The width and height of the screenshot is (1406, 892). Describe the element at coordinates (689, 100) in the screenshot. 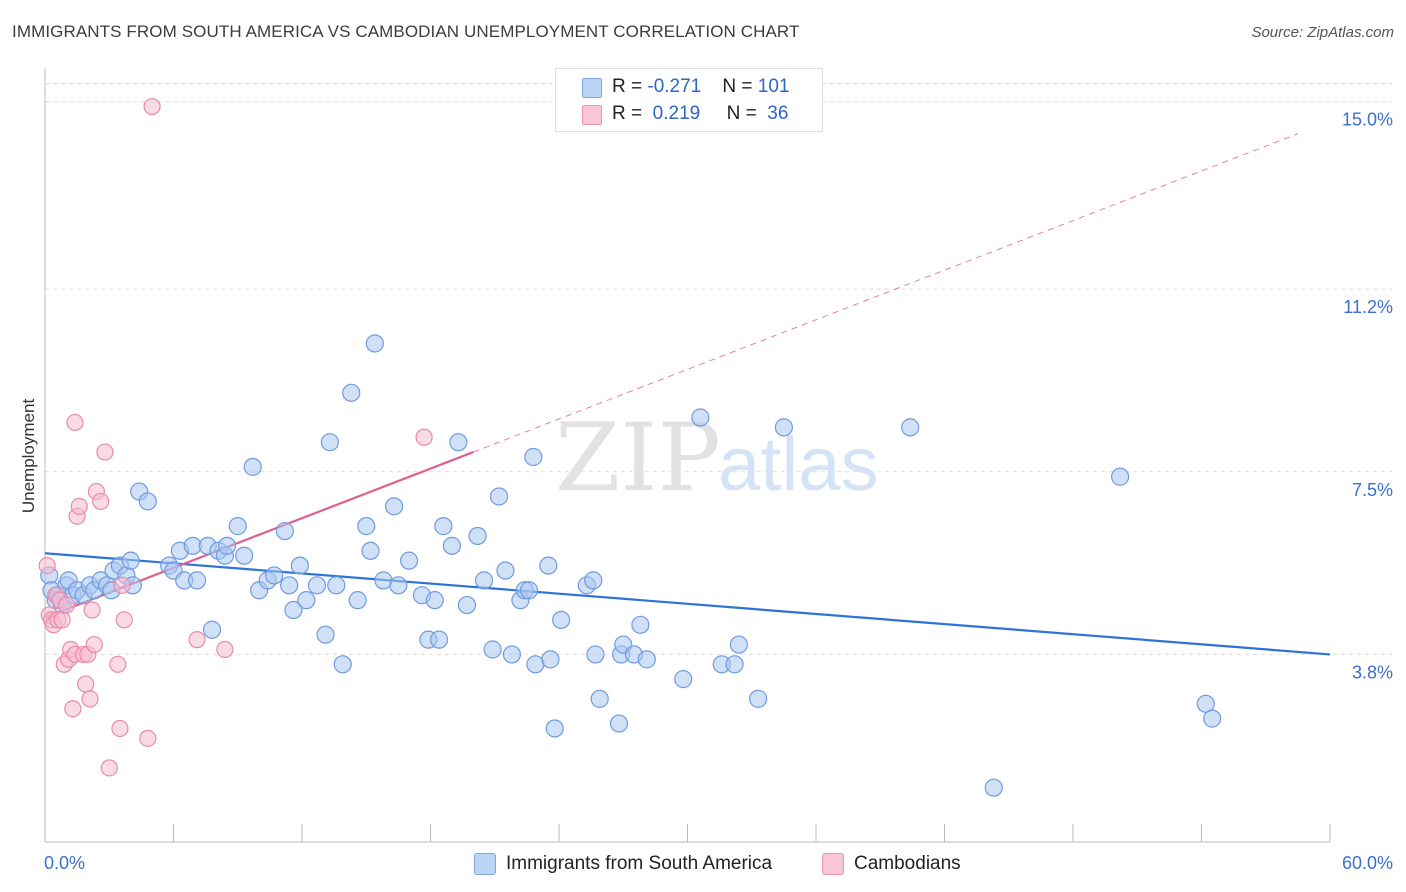

I see `correlation-legend: R = -0.271 N = 101 R = 0.219 N = 36` at that location.